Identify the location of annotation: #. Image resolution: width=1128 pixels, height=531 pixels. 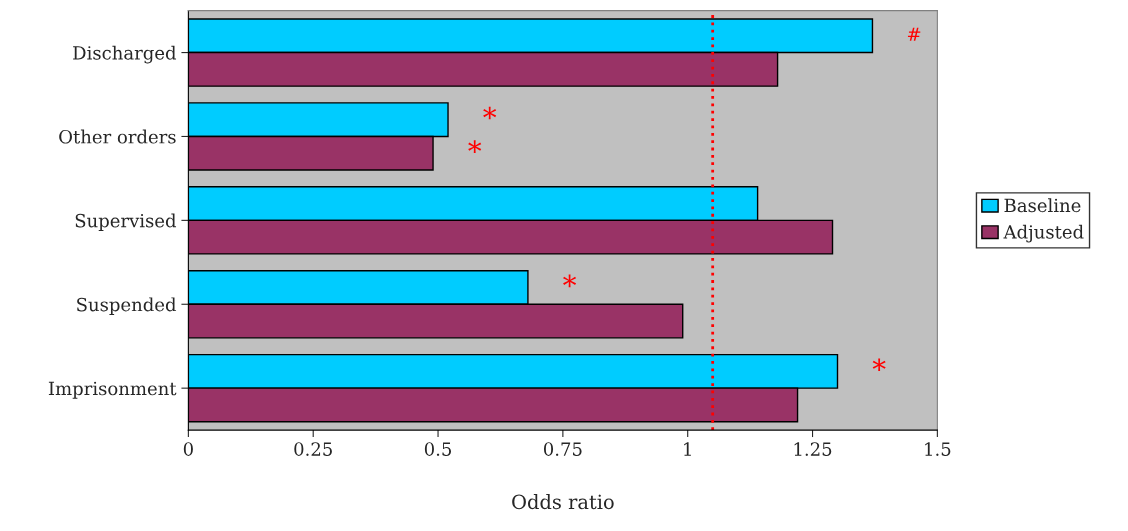
(914, 34).